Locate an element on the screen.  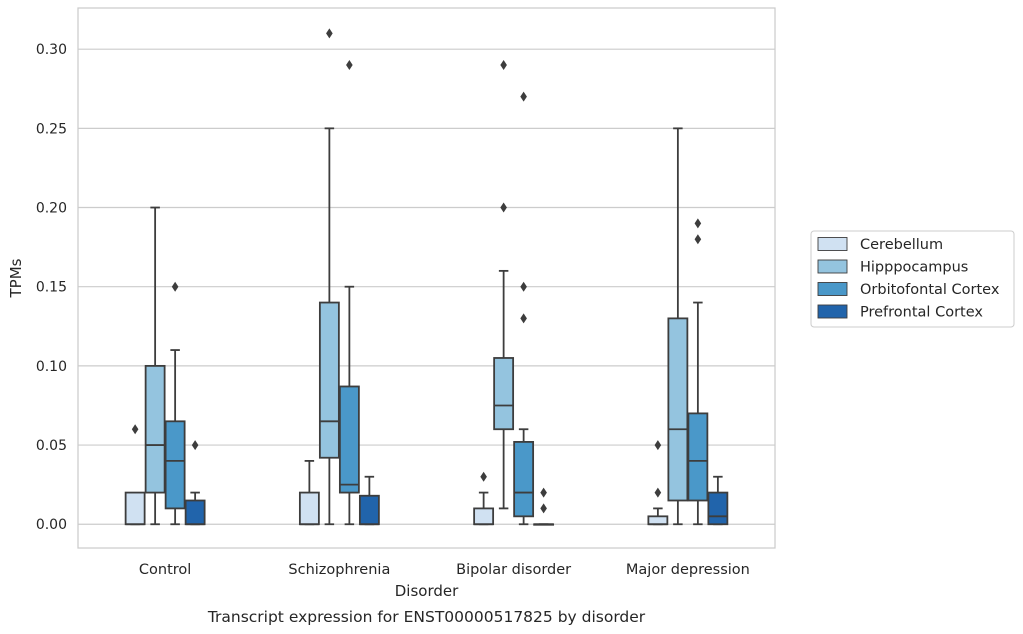
y-tick-label: 0.15 is located at coordinates (51, 288).